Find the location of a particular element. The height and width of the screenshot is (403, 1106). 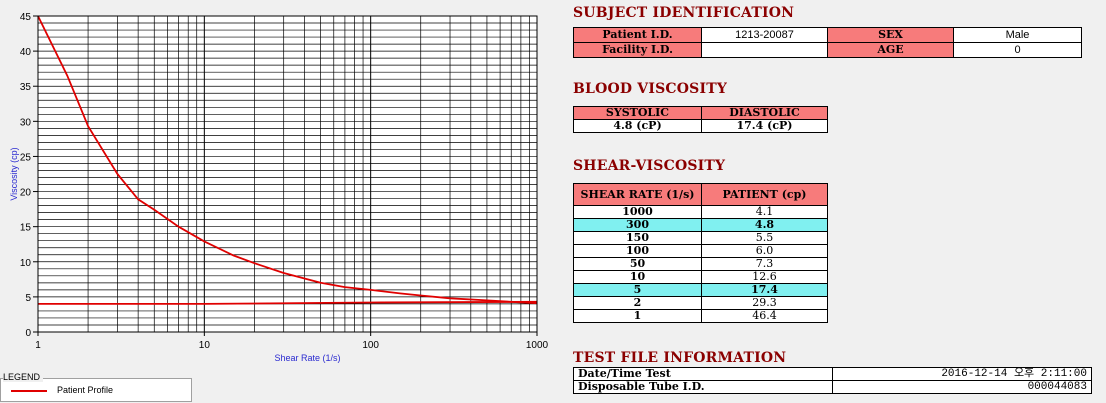

test-file-information-title: TEST FILE INFORMATION is located at coordinates (680, 358).